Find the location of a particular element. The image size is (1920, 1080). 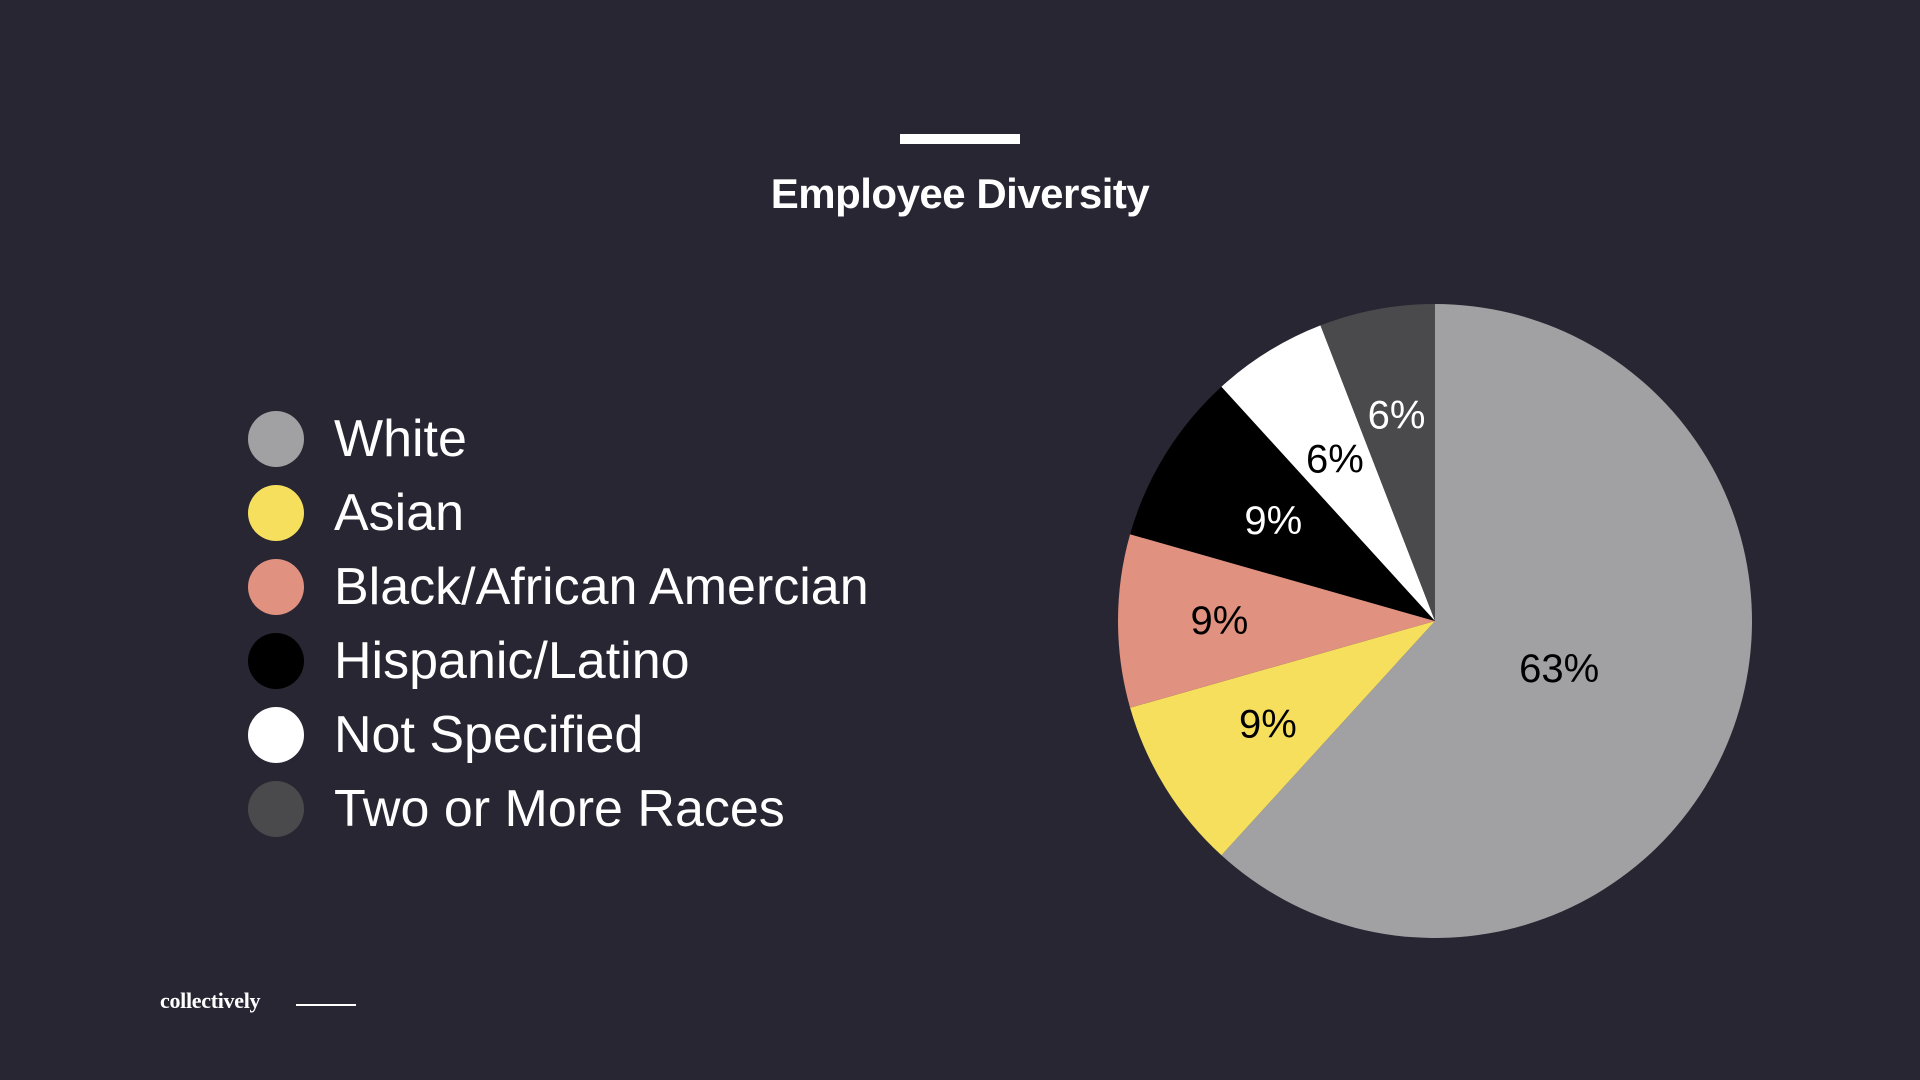

chart-title: Employee Diversity is located at coordinates (960, 193).